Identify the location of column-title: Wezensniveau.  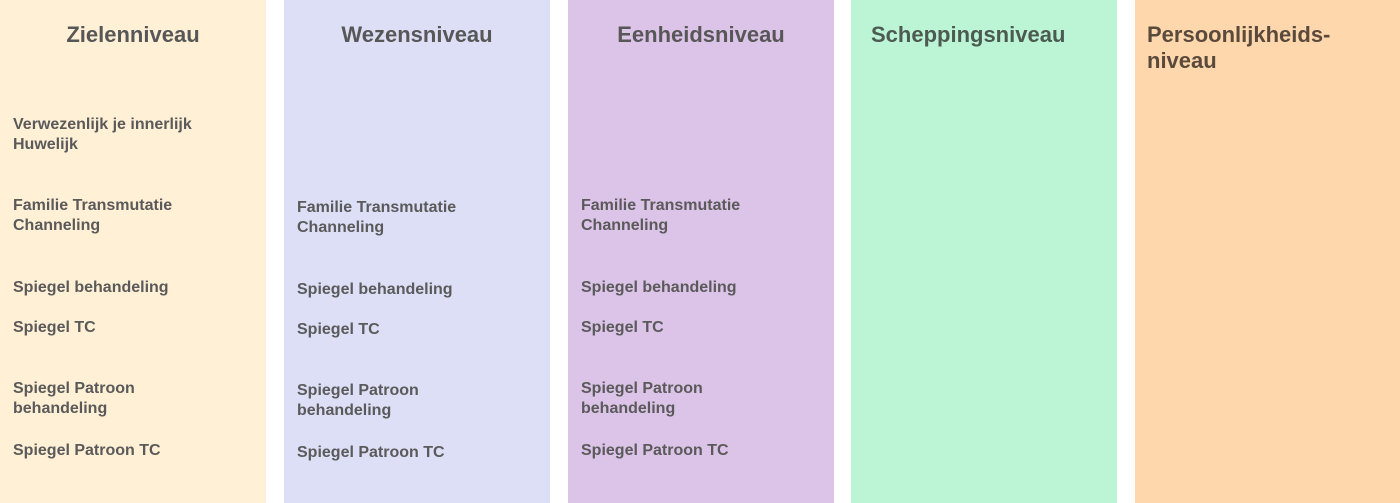
(417, 34).